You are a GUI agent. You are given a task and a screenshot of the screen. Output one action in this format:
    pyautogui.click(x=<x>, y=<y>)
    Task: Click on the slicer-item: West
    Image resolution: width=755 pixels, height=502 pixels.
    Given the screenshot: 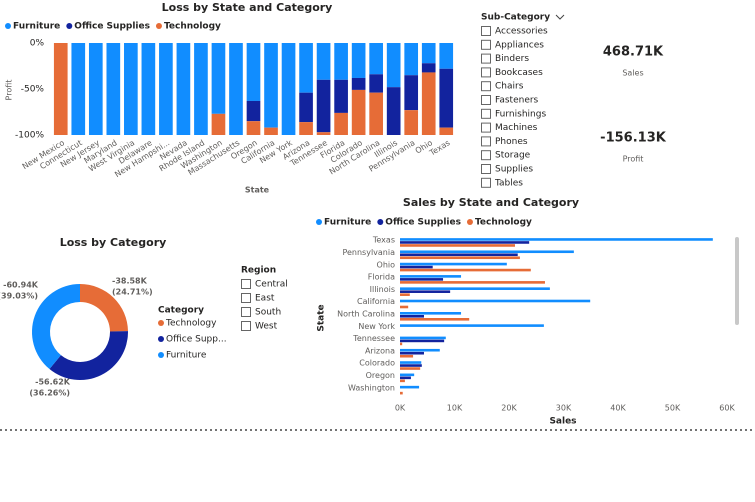 What is the action you would take?
    pyautogui.click(x=266, y=327)
    